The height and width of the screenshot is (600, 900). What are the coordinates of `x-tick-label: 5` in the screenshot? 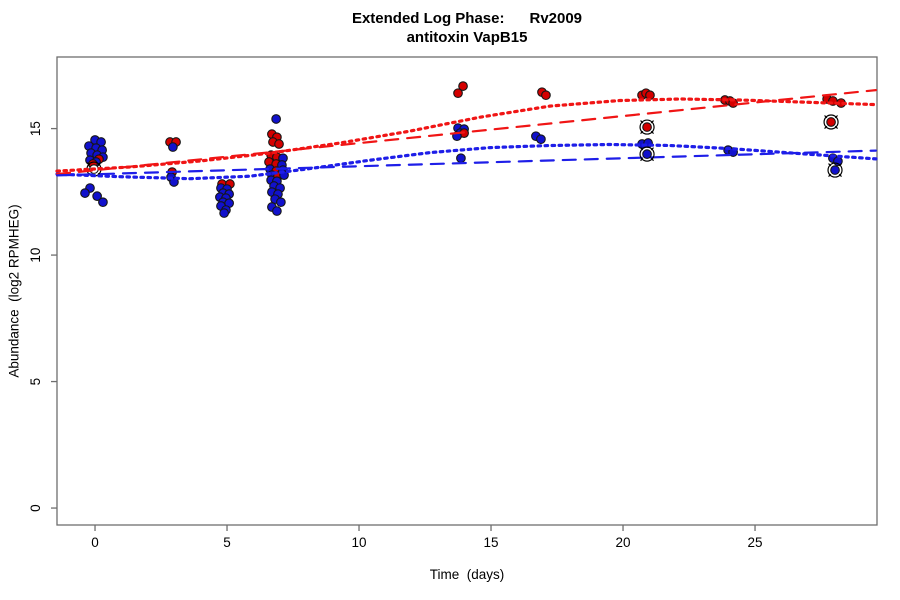 It's located at (227, 542).